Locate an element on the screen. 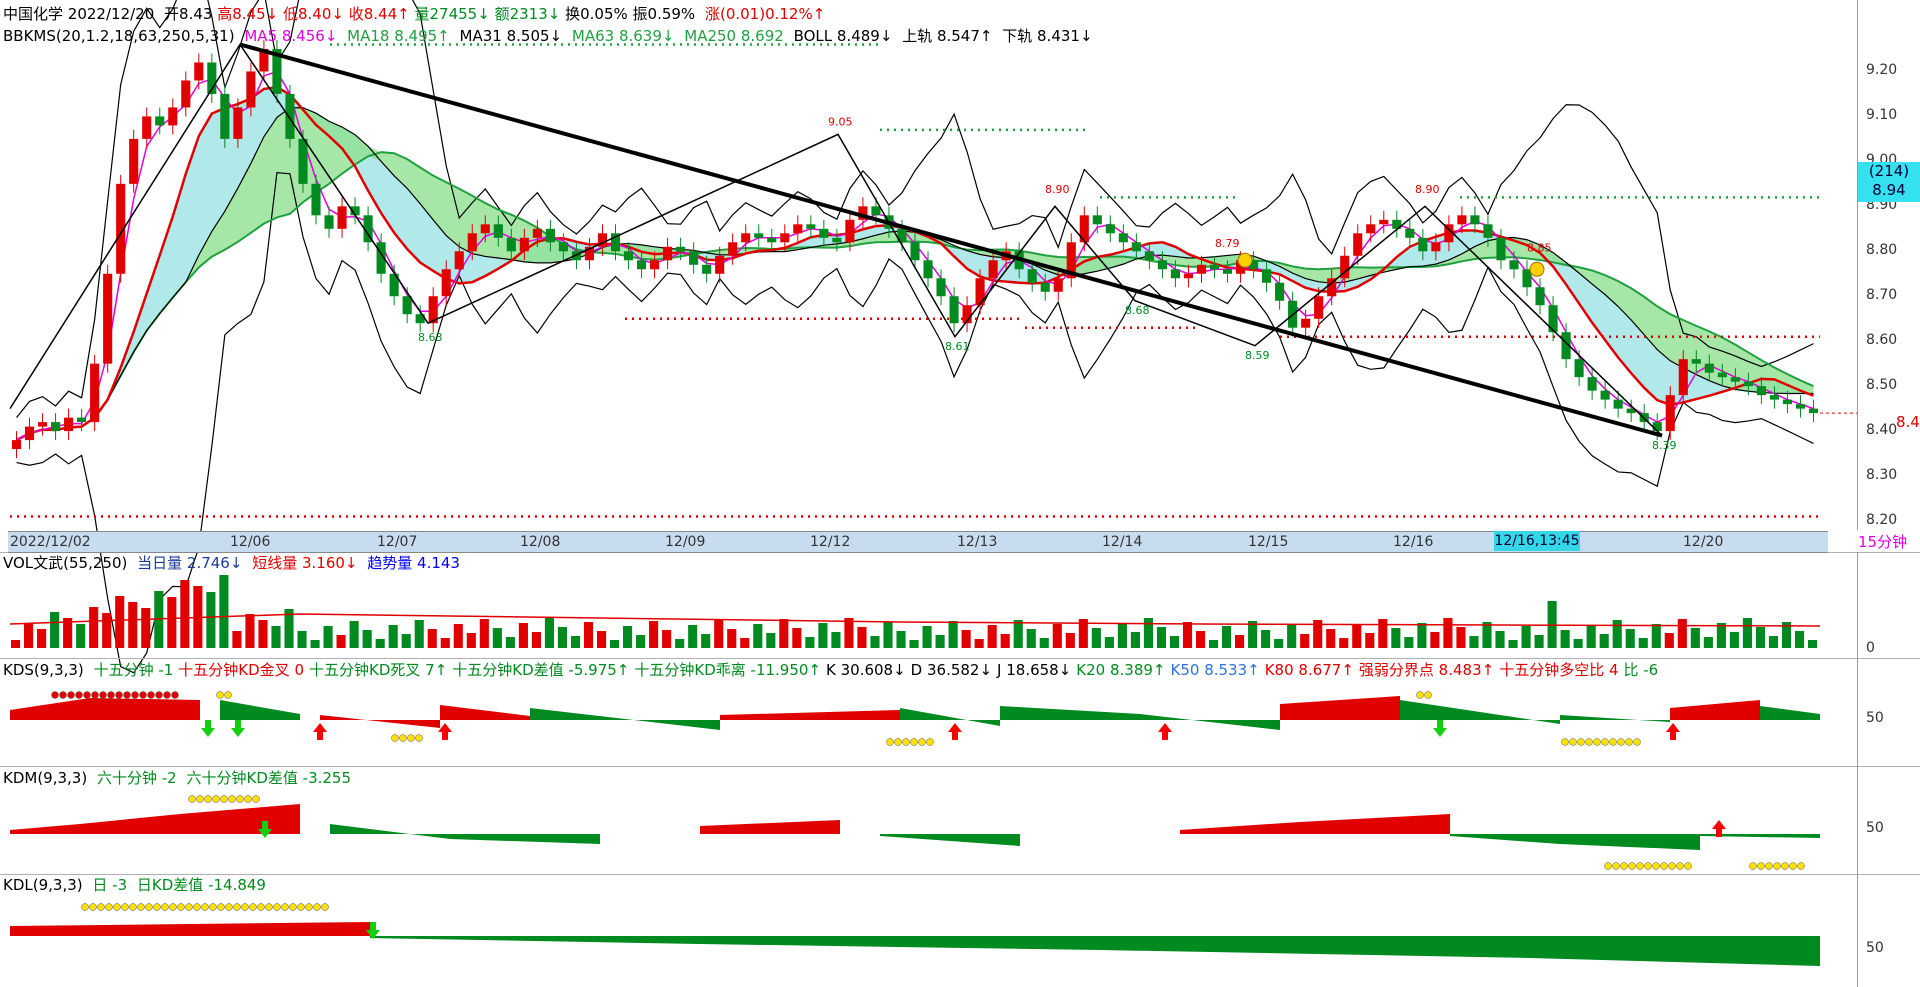 This screenshot has width=1920, height=987. price-annotation: 8.90 is located at coordinates (1057, 189).